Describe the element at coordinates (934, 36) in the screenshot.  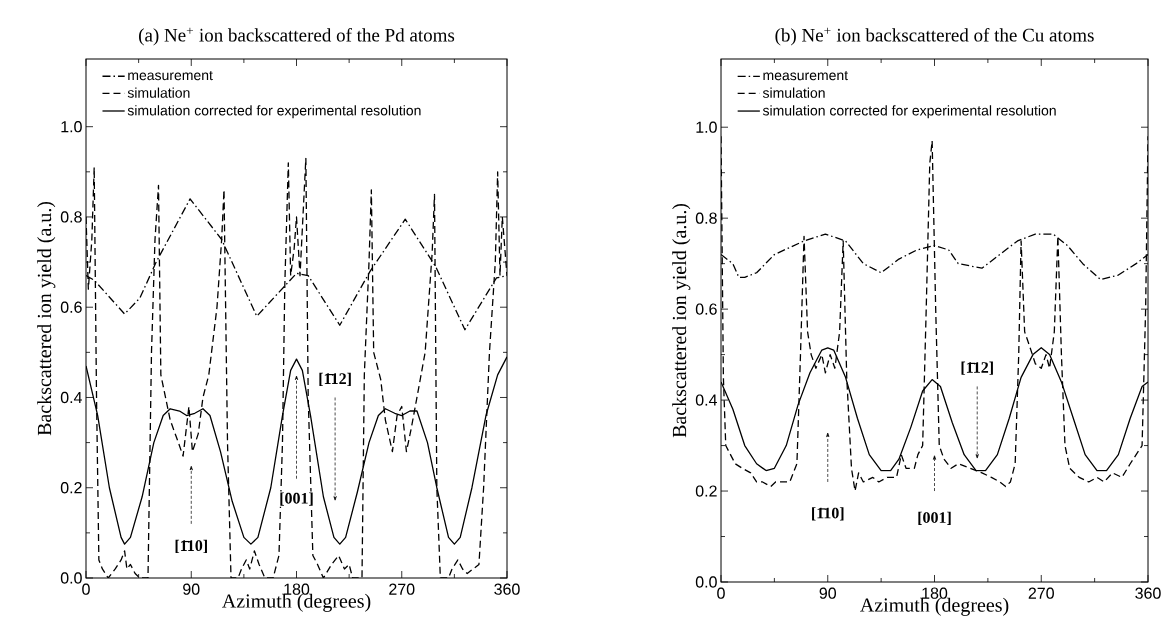
I see `chart-title: (b) Ne$^{+}$ ion backscattered of the Cu atoms` at that location.